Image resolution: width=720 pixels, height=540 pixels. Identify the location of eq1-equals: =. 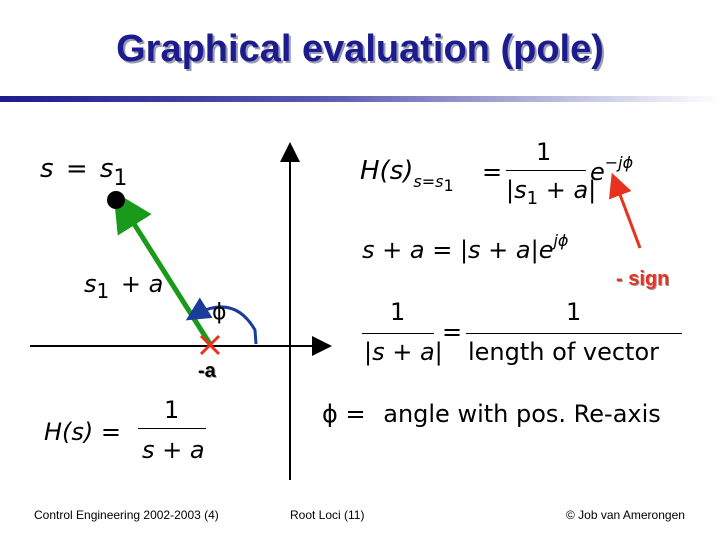
(492, 172).